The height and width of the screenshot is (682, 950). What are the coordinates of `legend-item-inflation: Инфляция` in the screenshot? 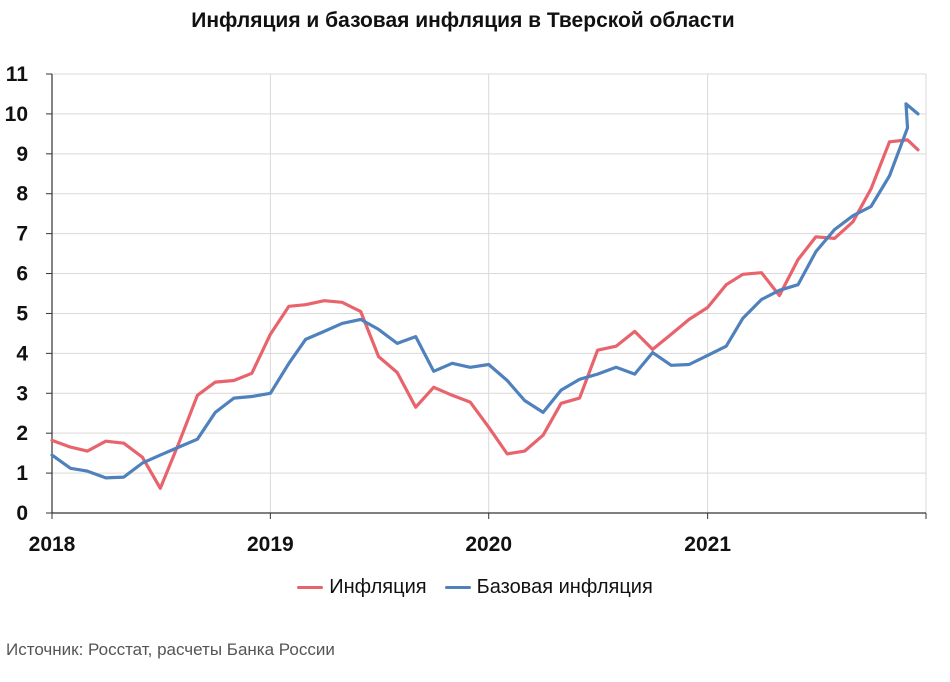 It's located at (362, 587).